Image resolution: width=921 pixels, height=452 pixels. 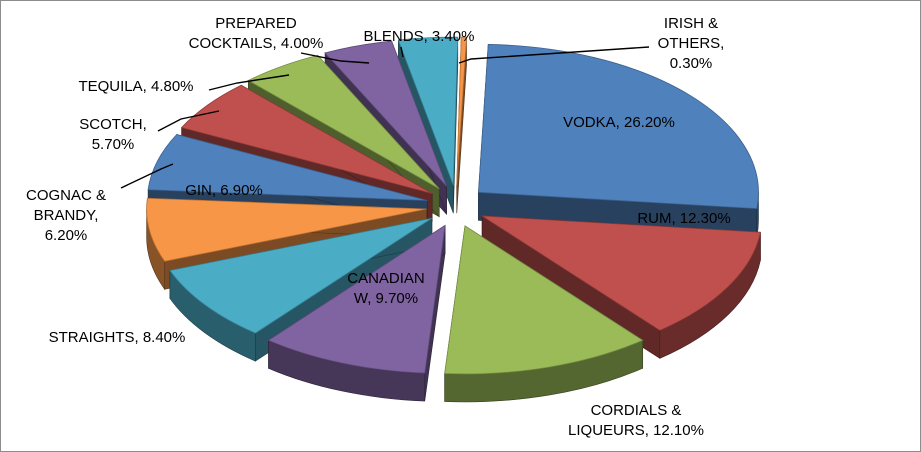 What do you see at coordinates (691, 43) in the screenshot?
I see `data-label-irish-others: IRISH & OTHERS, 0.30%` at bounding box center [691, 43].